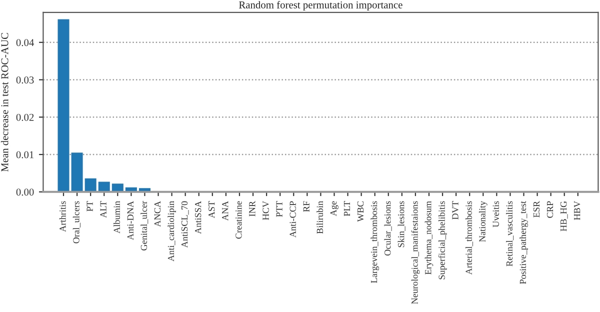 The image size is (600, 312). I want to click on x-tick-label: AST, so click(211, 209).